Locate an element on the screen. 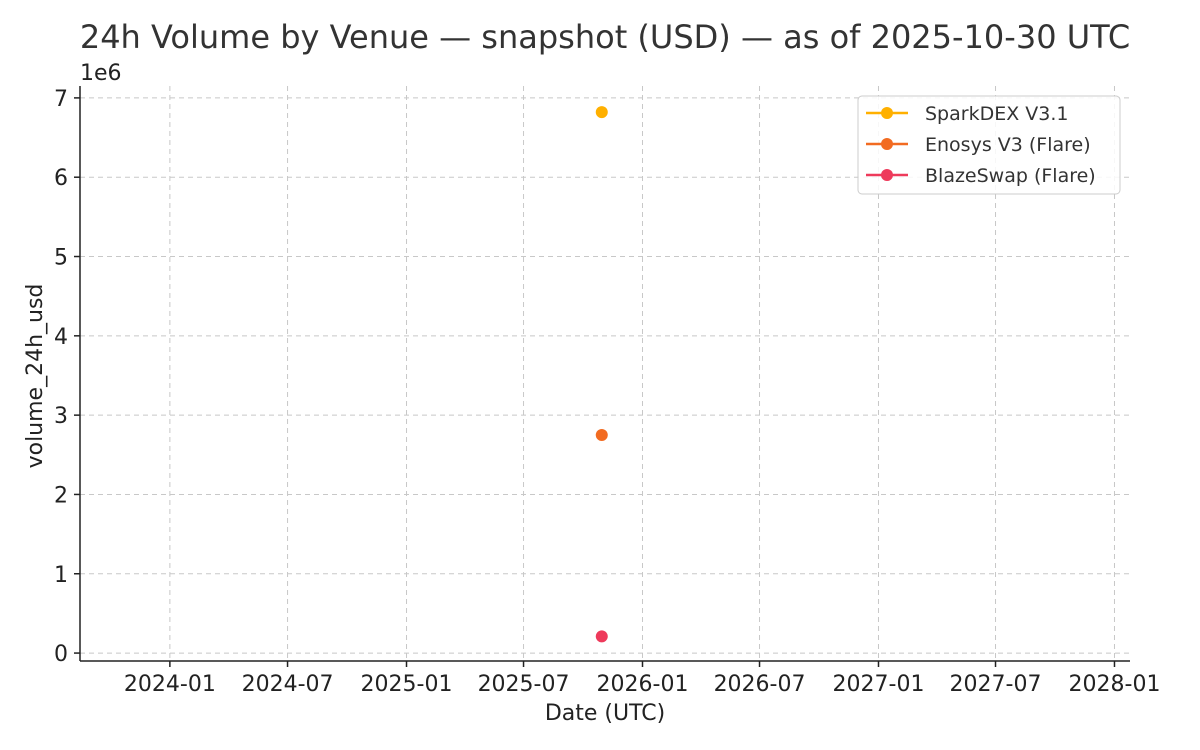 The width and height of the screenshot is (1200, 750). y-tick-label: 1 is located at coordinates (61, 575).